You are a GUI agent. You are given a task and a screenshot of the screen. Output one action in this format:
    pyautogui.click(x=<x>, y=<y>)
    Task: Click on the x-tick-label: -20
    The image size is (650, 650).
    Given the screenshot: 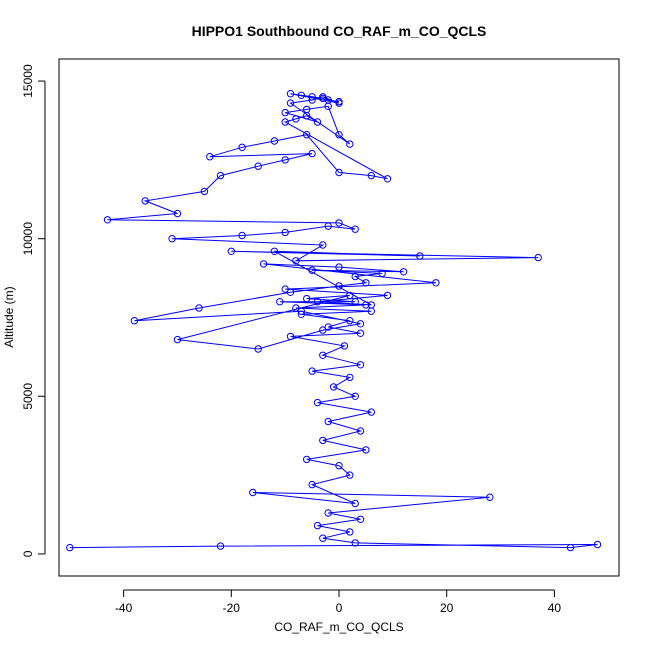 What is the action you would take?
    pyautogui.click(x=232, y=608)
    